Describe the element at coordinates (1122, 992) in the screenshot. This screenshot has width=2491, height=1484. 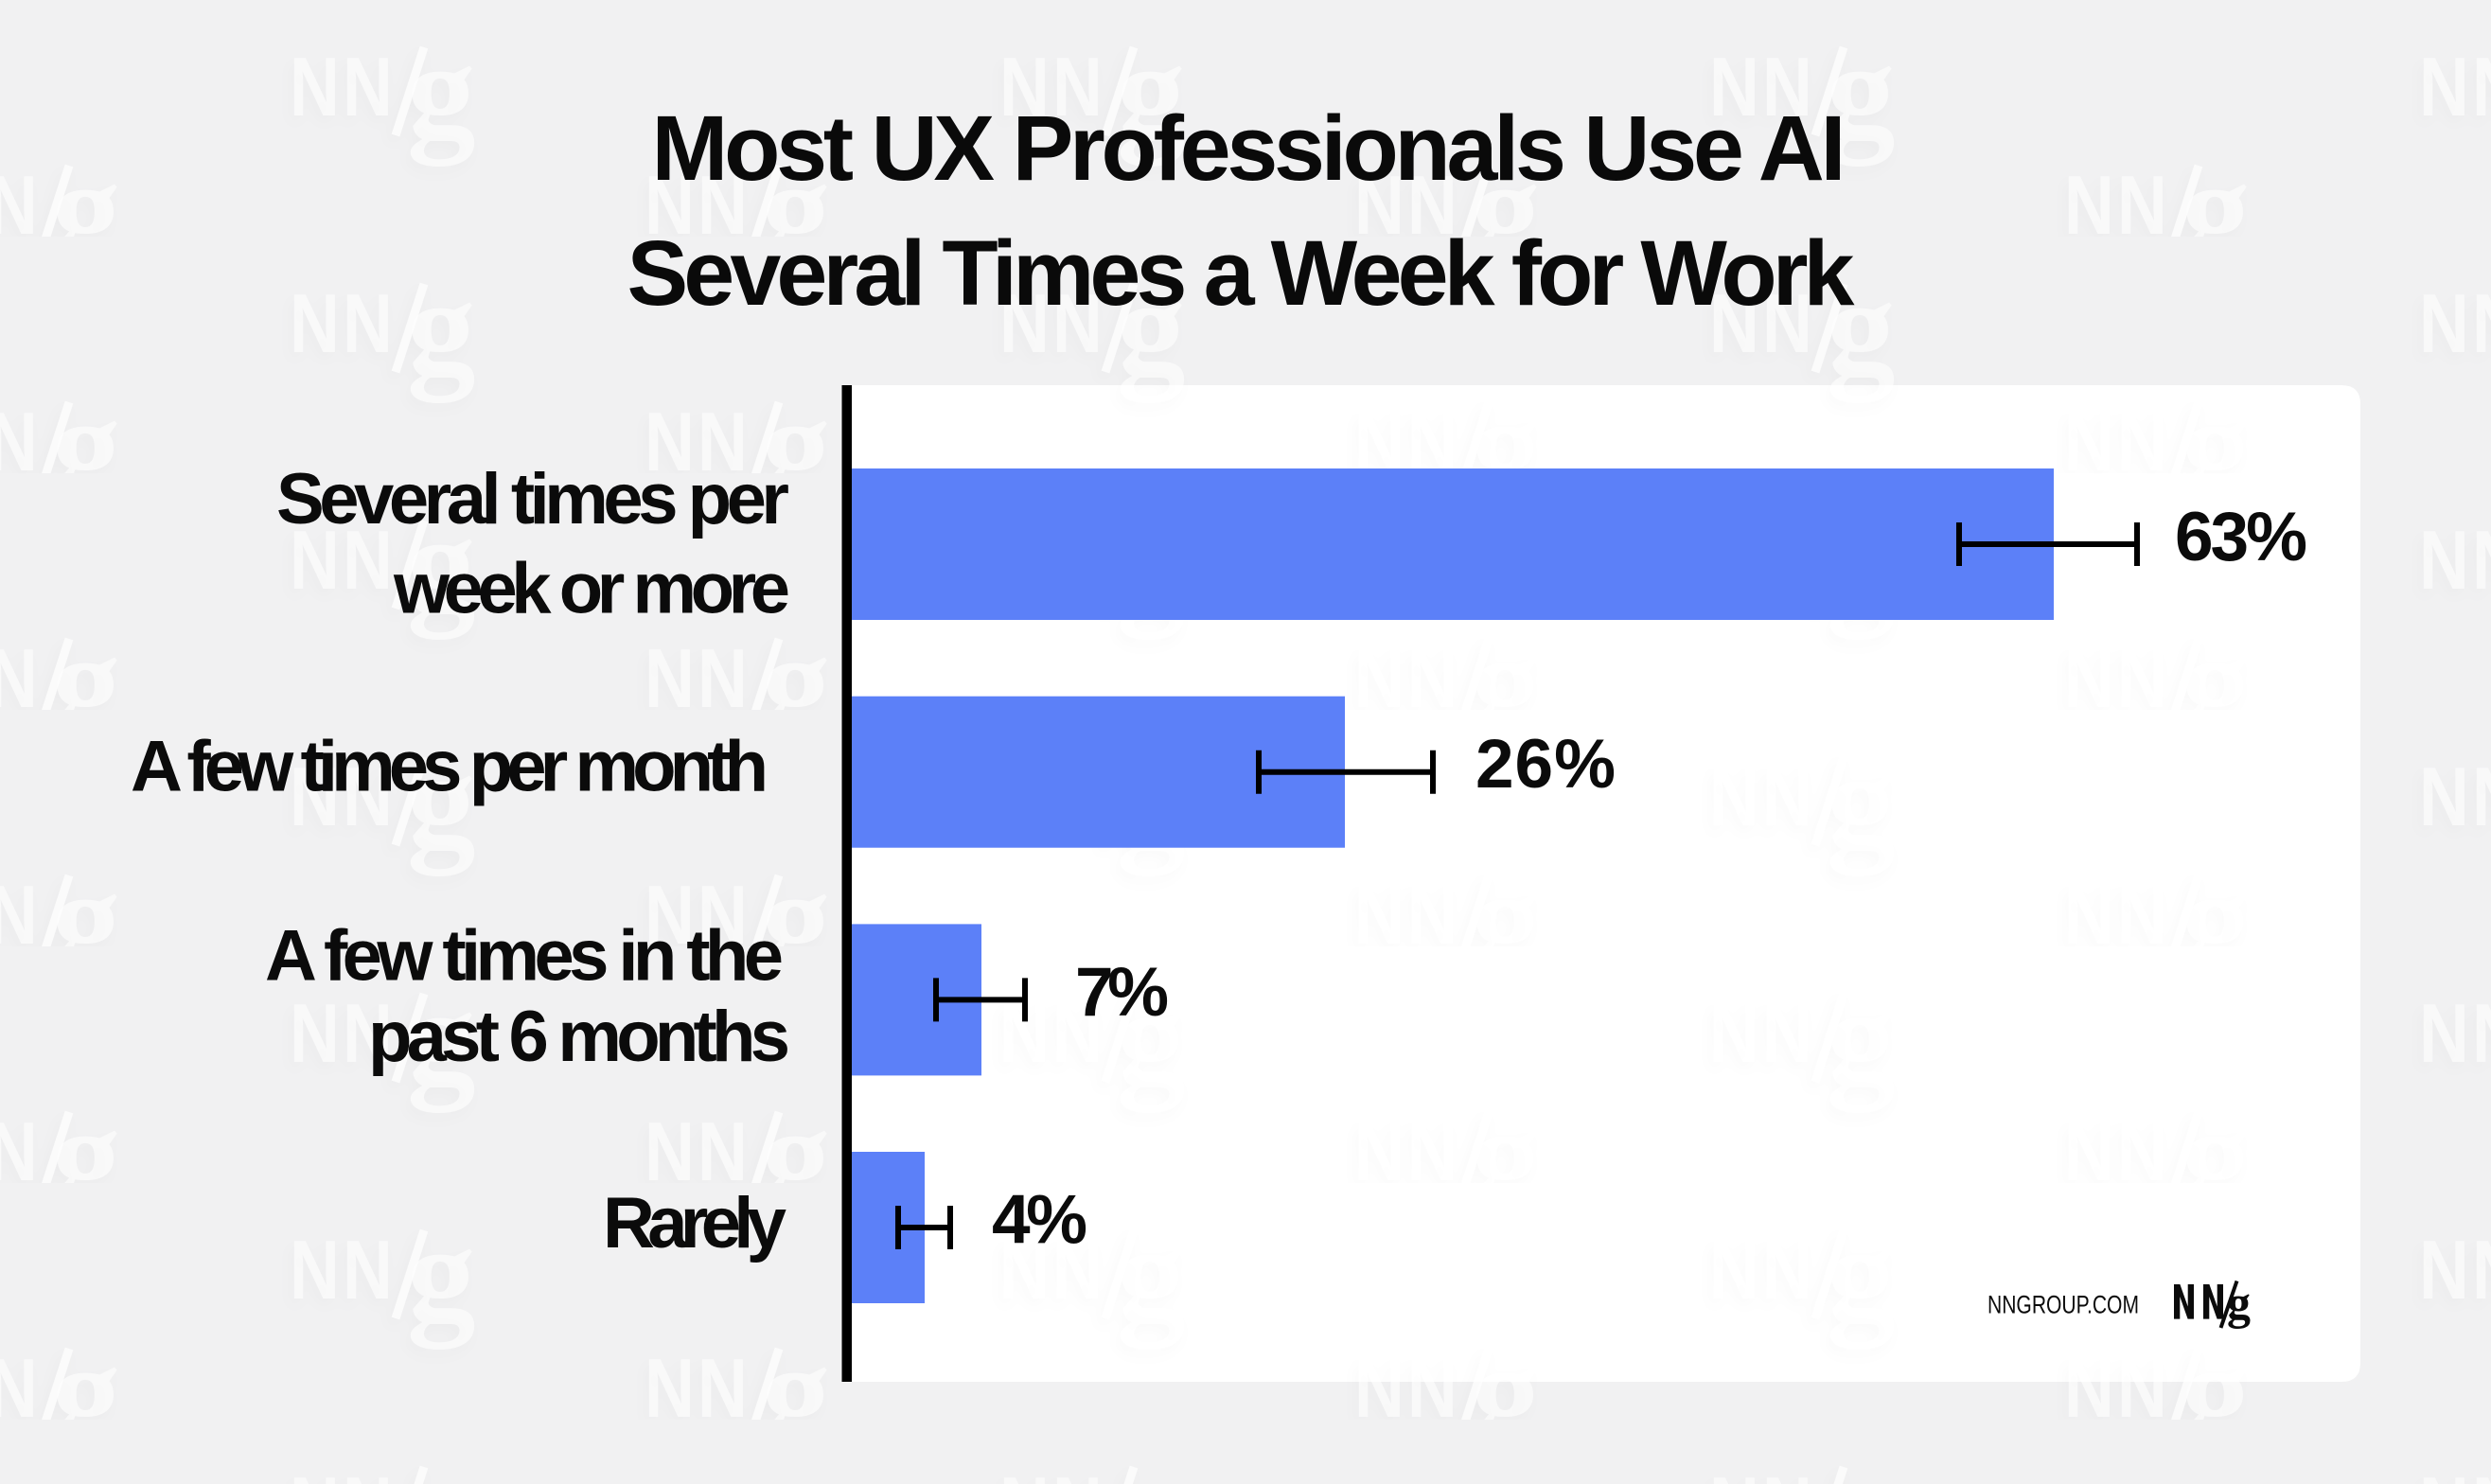
I see `svg-text: 7%` at that location.